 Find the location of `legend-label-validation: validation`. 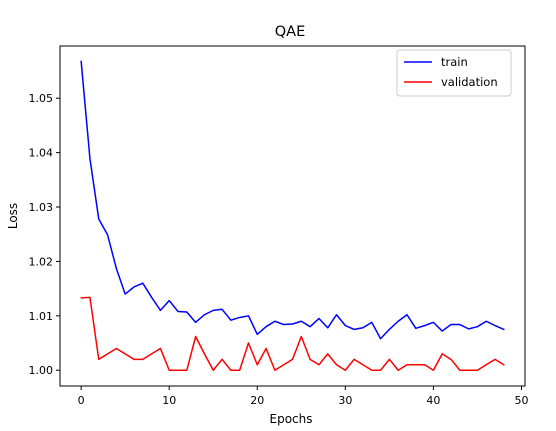

legend-label-validation: validation is located at coordinates (469, 82).